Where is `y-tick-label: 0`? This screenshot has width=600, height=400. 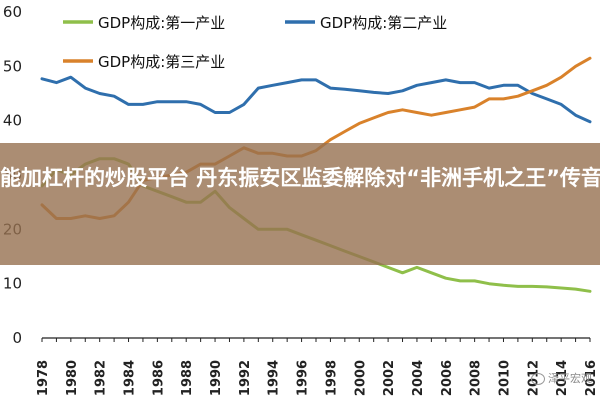 y-tick-label: 0 is located at coordinates (17, 338).